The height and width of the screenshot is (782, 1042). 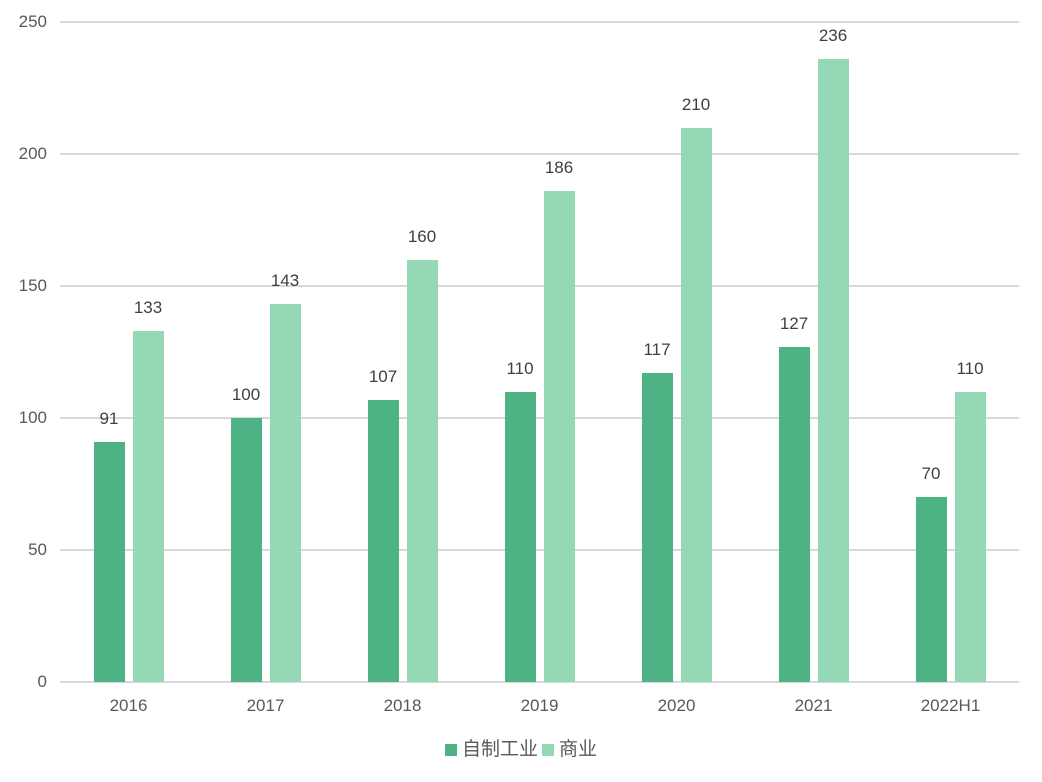 What do you see at coordinates (109, 418) in the screenshot?
I see `data-label: 91` at bounding box center [109, 418].